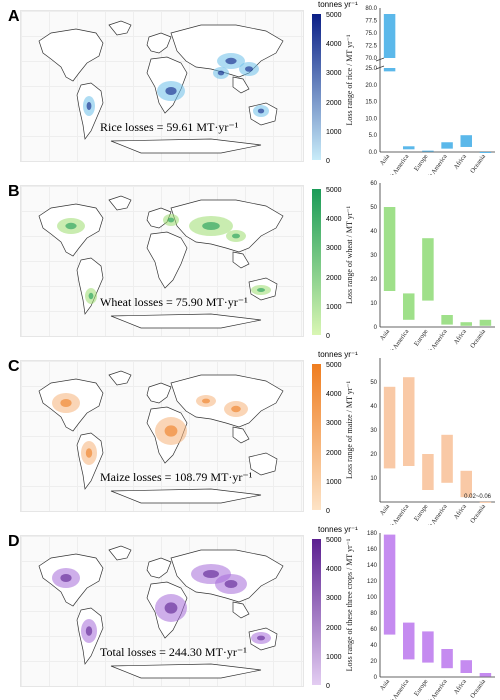  What do you see at coordinates (371, 9) in the screenshot?
I see `y-tick-label: 80.0` at bounding box center [371, 9].